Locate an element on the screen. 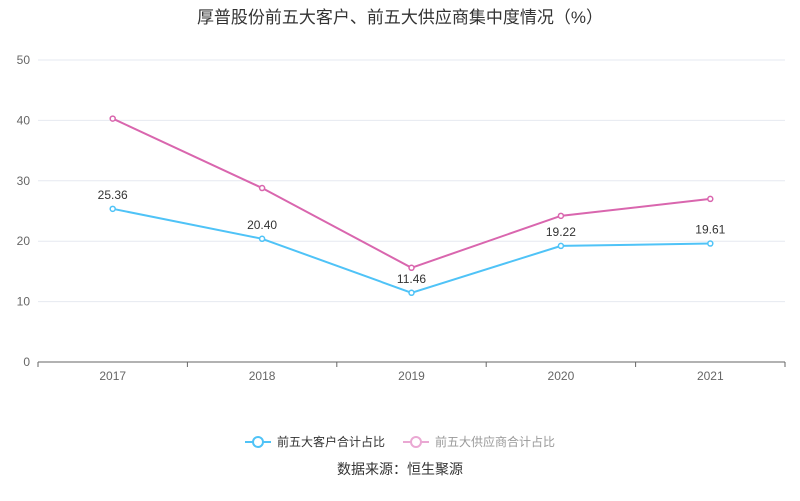 The width and height of the screenshot is (800, 501). y-tick-label: 30 is located at coordinates (24, 181).